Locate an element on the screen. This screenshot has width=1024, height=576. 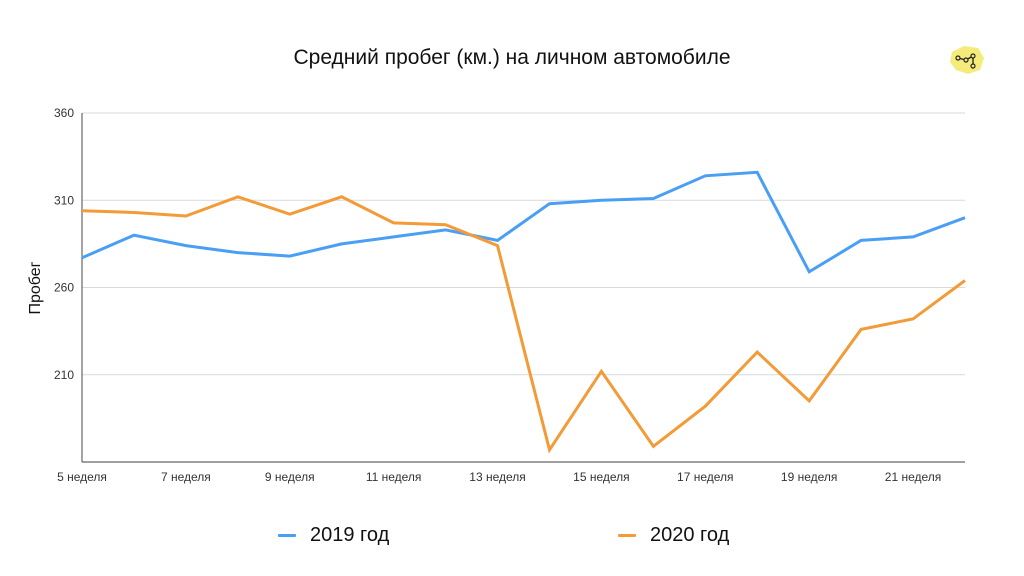
legend-item-2020: 2020 год is located at coordinates (673, 535).